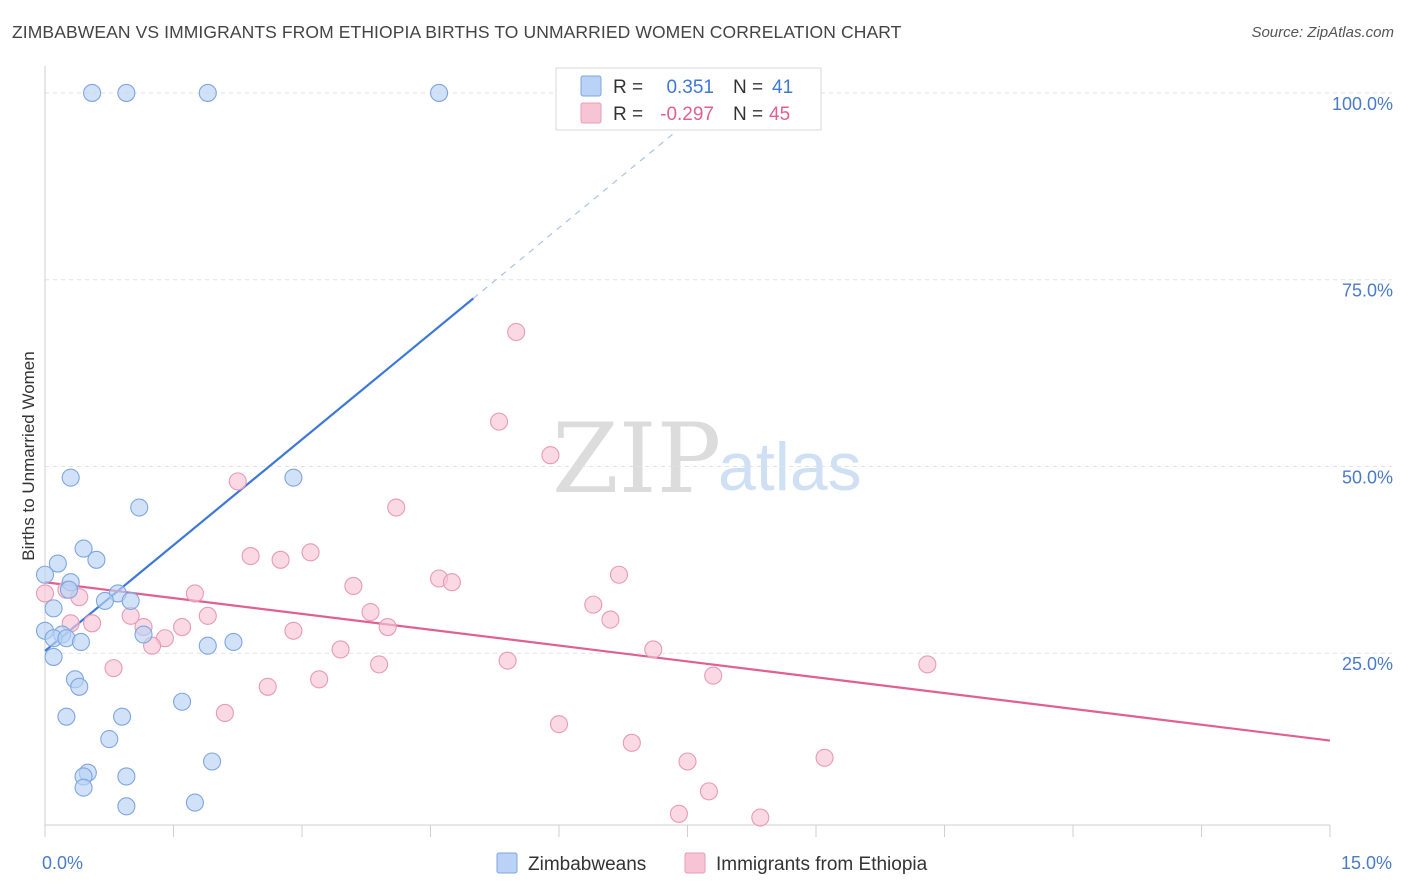 Image resolution: width=1406 pixels, height=892 pixels. Describe the element at coordinates (748, 114) in the screenshot. I see `legend-n-label-pink: N =` at that location.